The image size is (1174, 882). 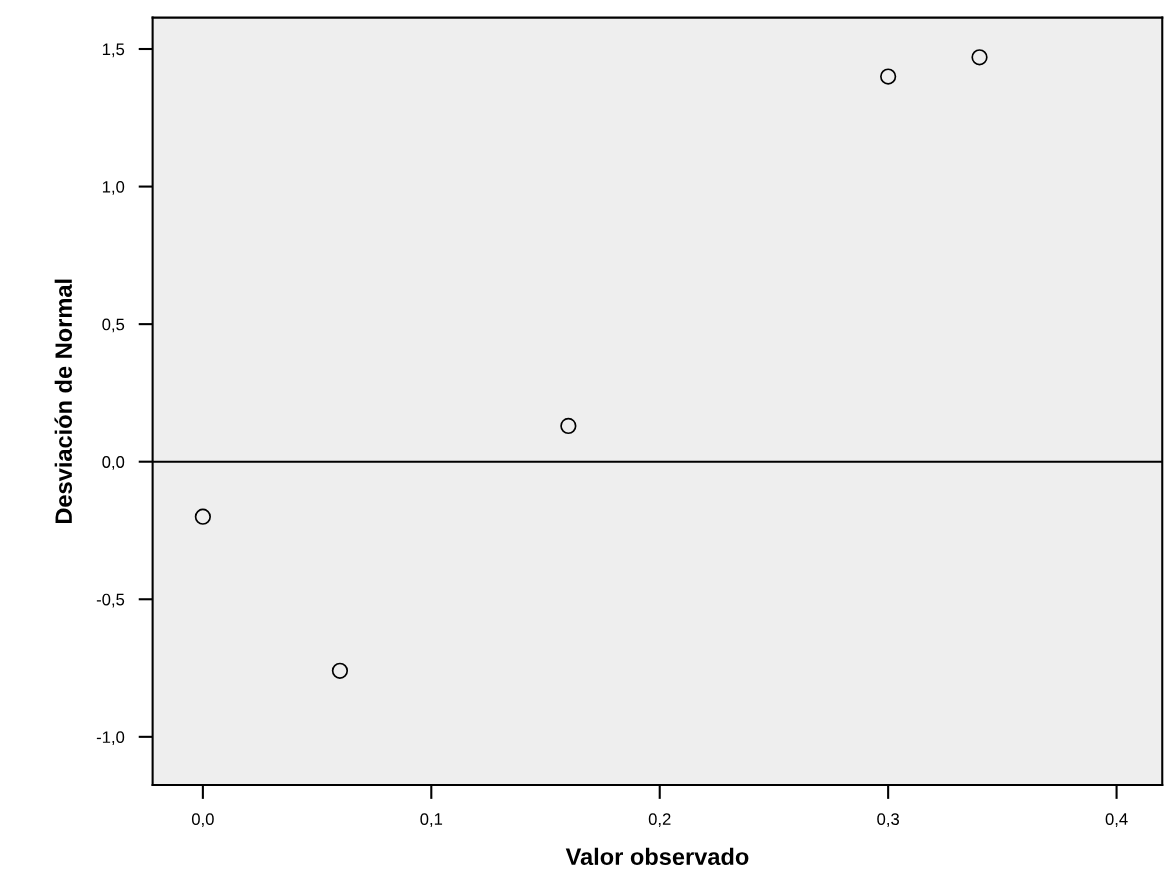 What do you see at coordinates (113, 463) in the screenshot?
I see `y-tick-label: 0,0` at bounding box center [113, 463].